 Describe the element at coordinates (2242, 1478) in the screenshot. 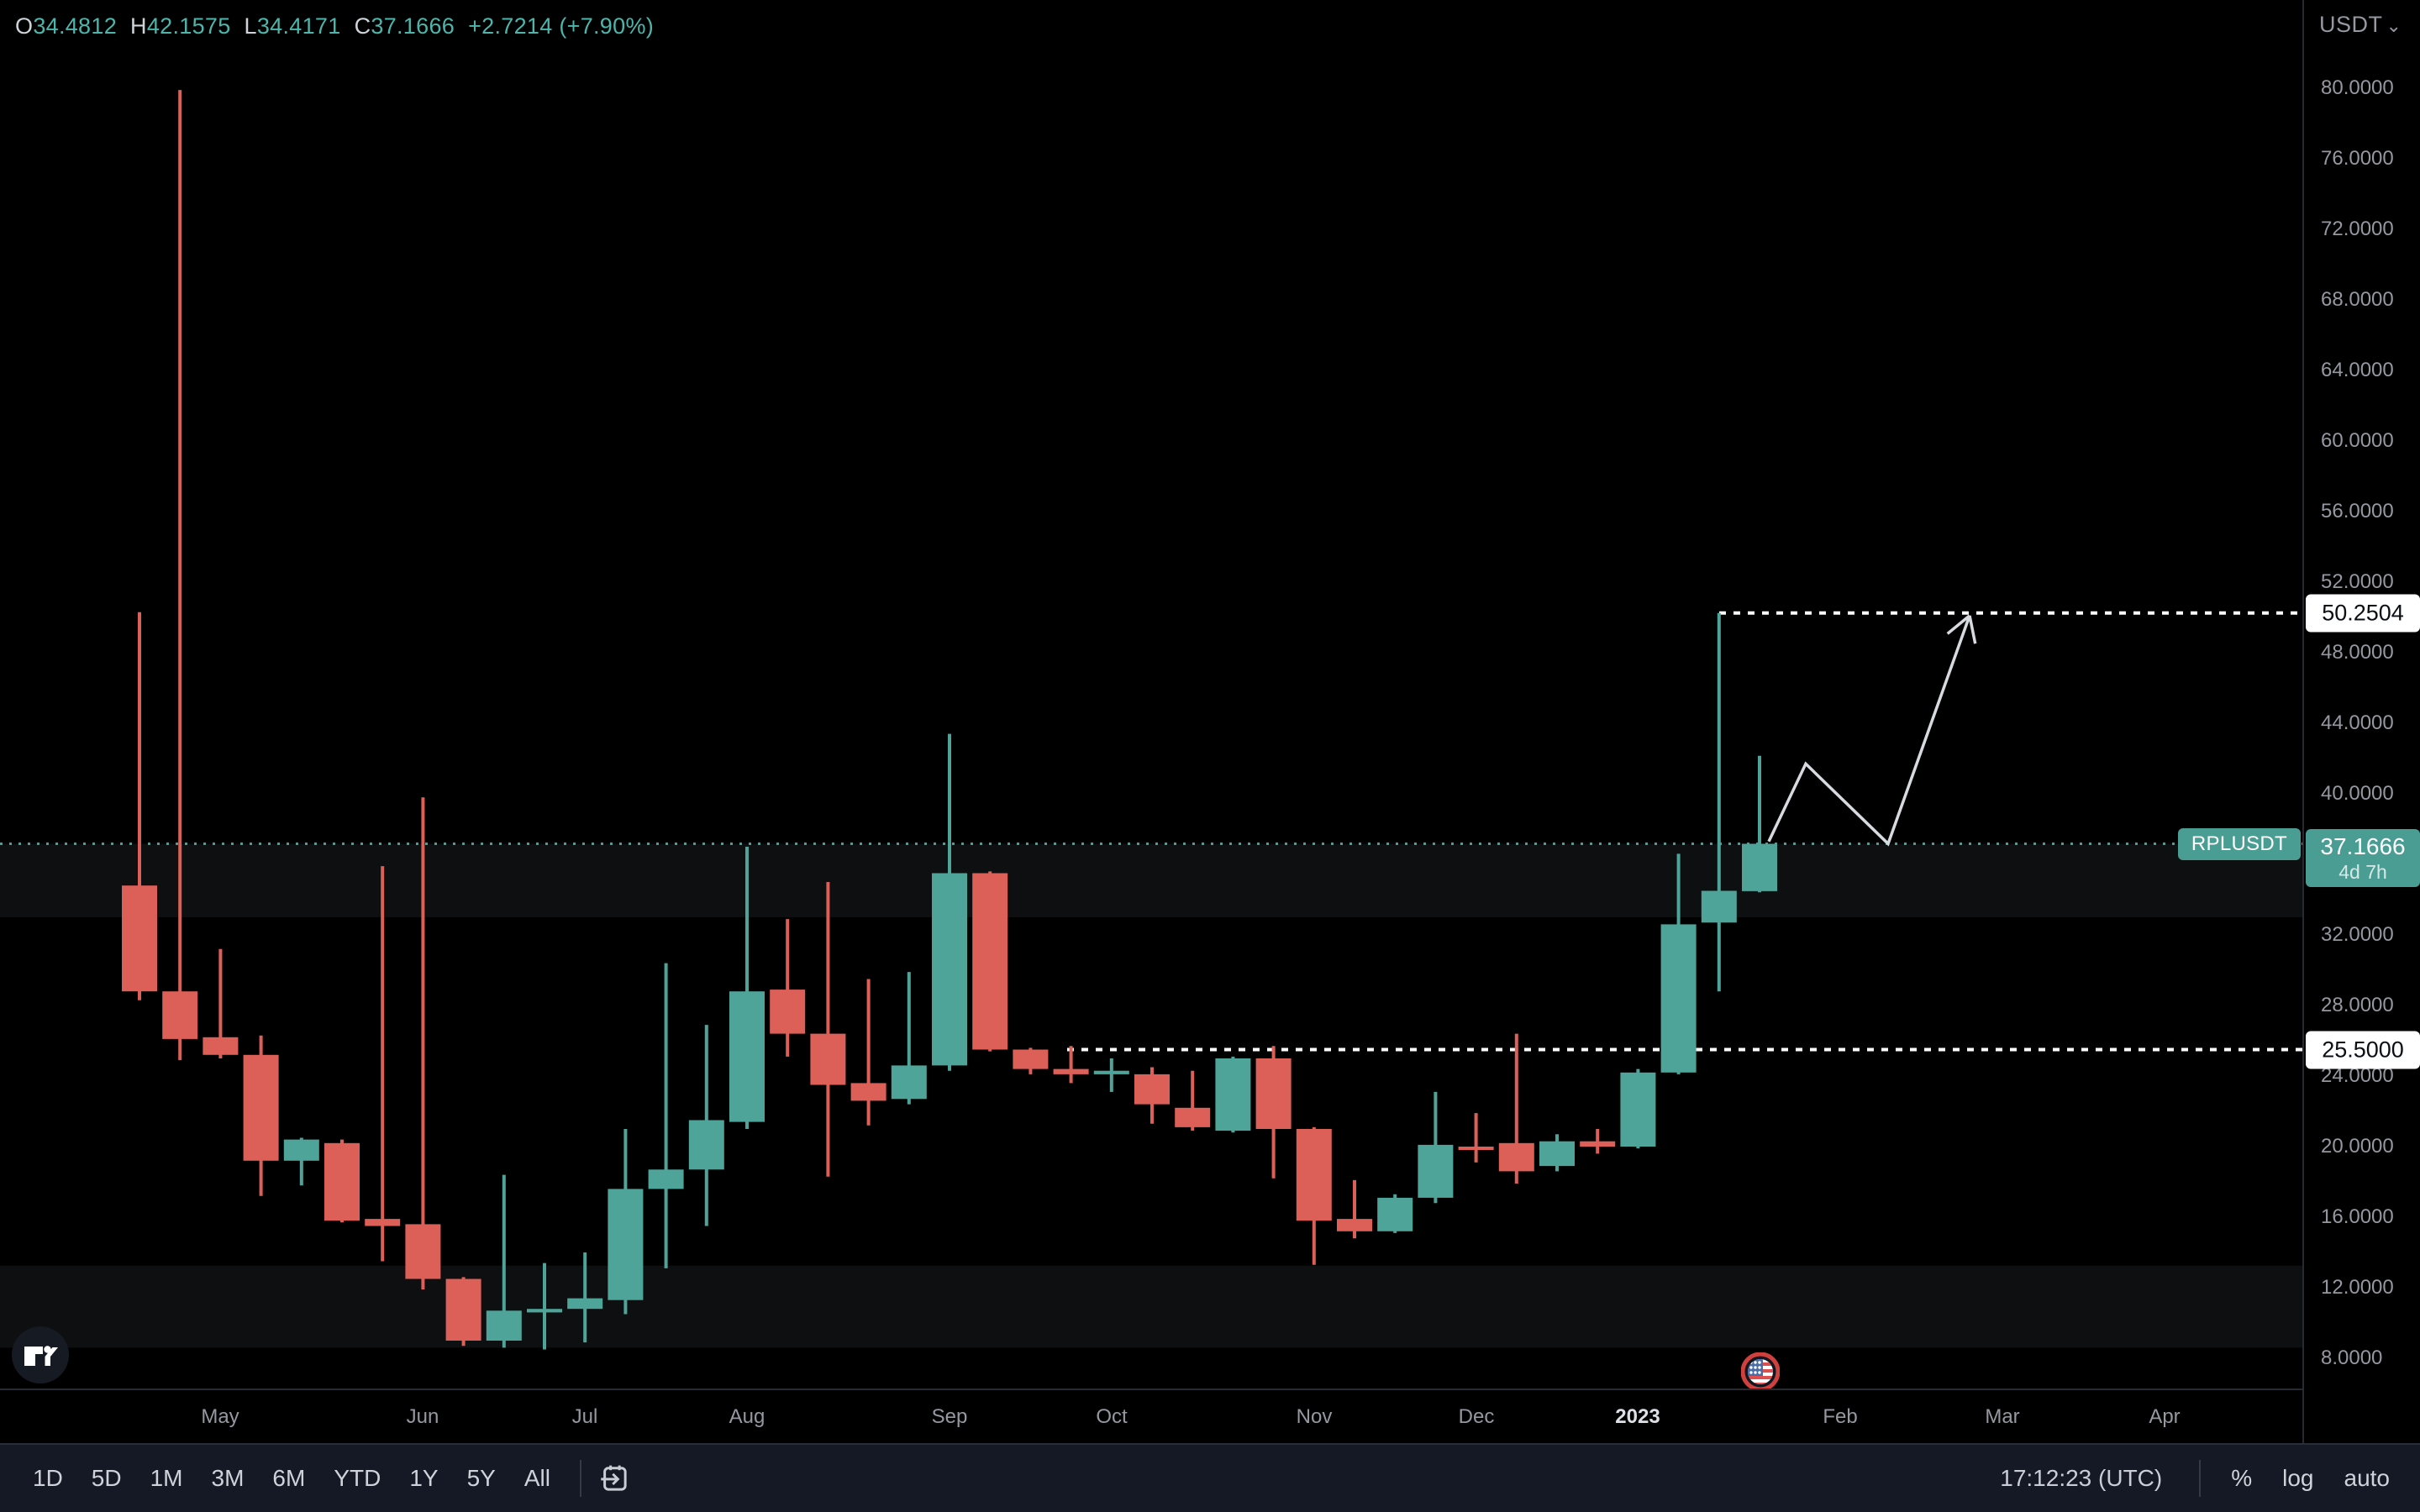

I see `scale-button-percent: %` at that location.